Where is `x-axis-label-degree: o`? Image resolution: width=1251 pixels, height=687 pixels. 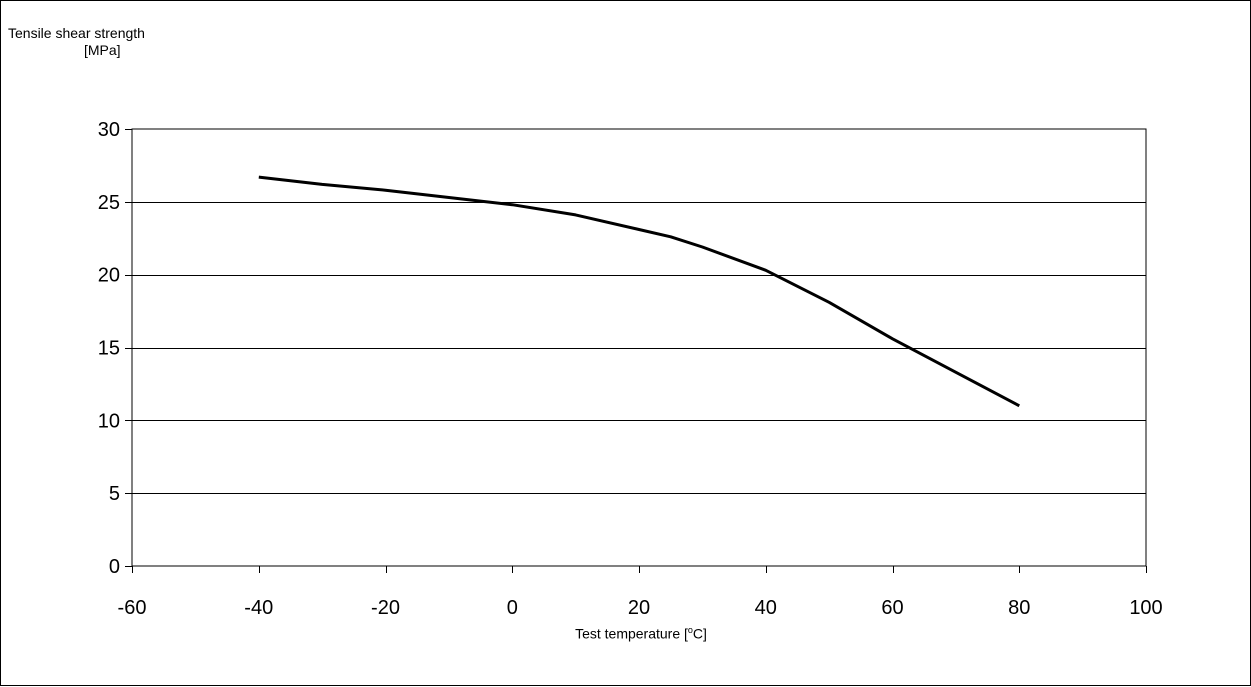
x-axis-label-degree: o is located at coordinates (690, 630).